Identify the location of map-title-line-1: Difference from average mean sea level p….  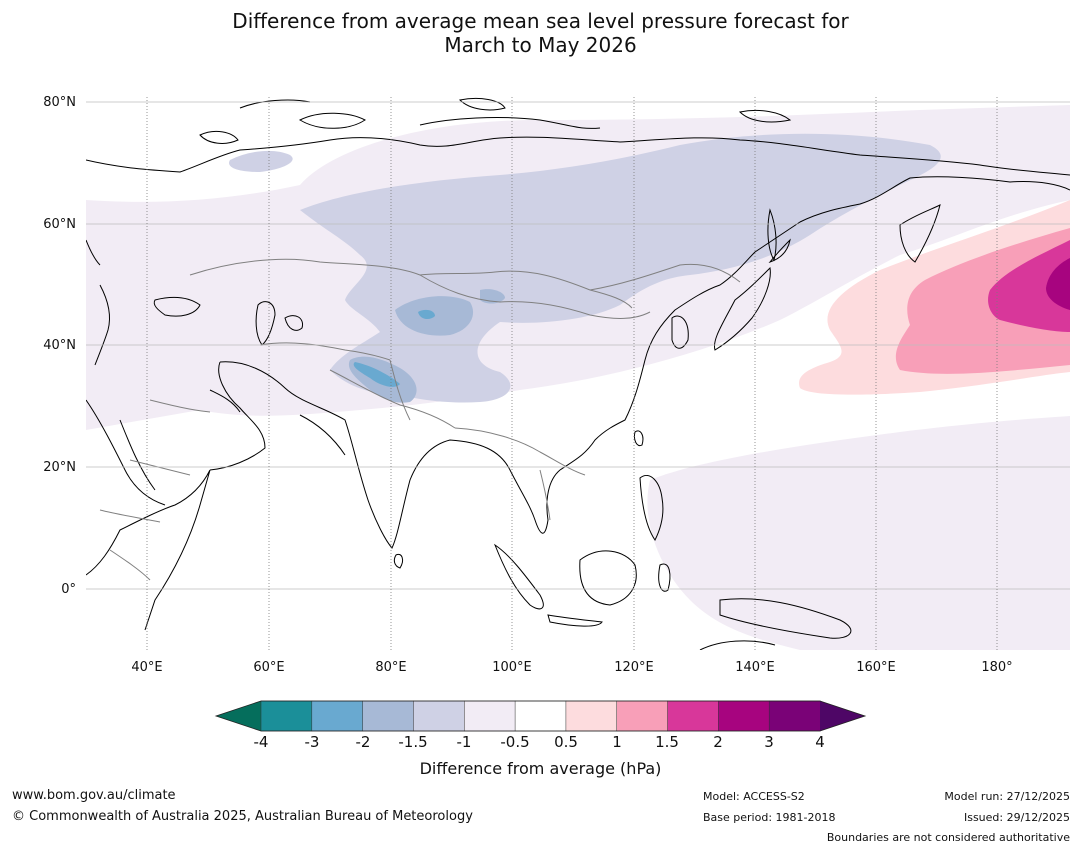
(540, 21).